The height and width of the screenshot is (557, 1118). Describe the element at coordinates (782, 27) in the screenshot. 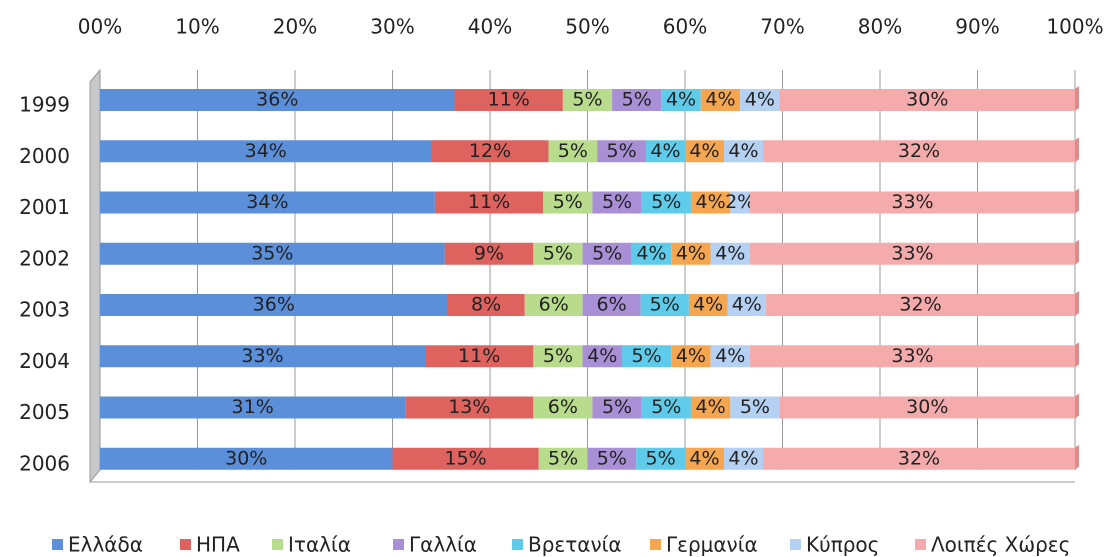

I see `x-tick-label: 70%` at that location.